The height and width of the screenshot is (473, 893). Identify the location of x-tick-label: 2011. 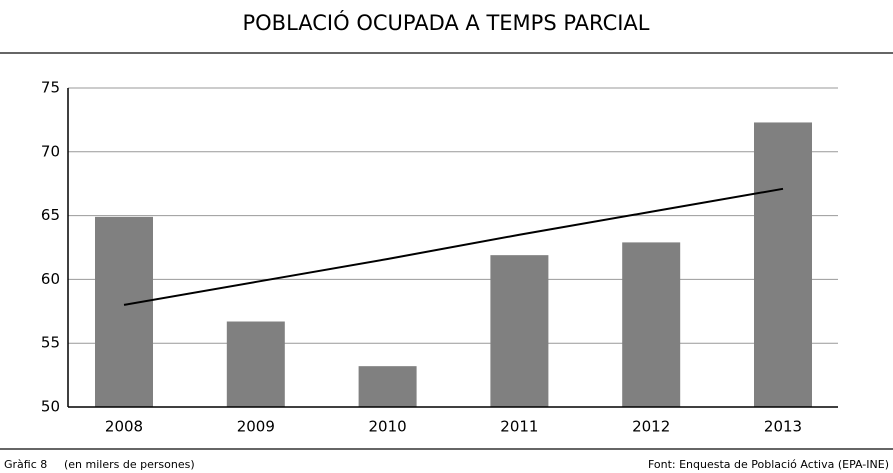
(519, 427).